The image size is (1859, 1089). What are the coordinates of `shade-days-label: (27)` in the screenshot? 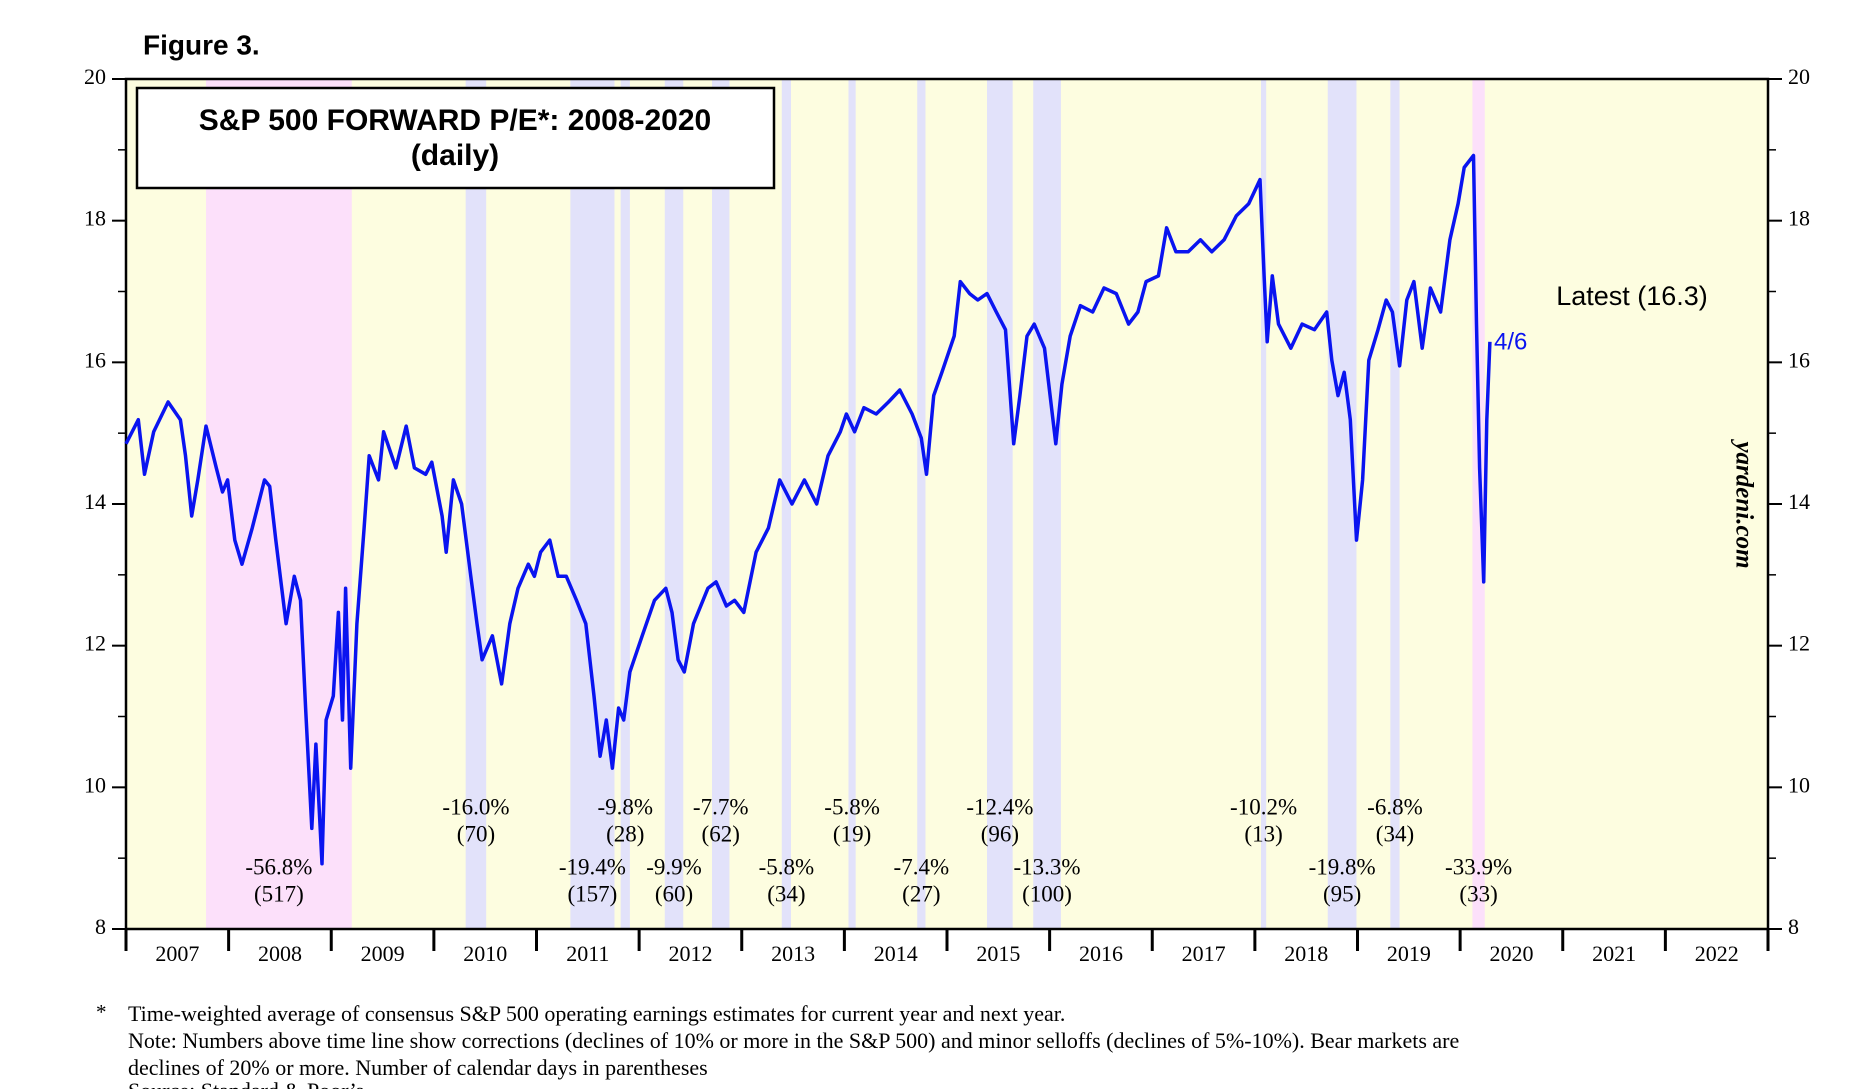 It's located at (921, 893).